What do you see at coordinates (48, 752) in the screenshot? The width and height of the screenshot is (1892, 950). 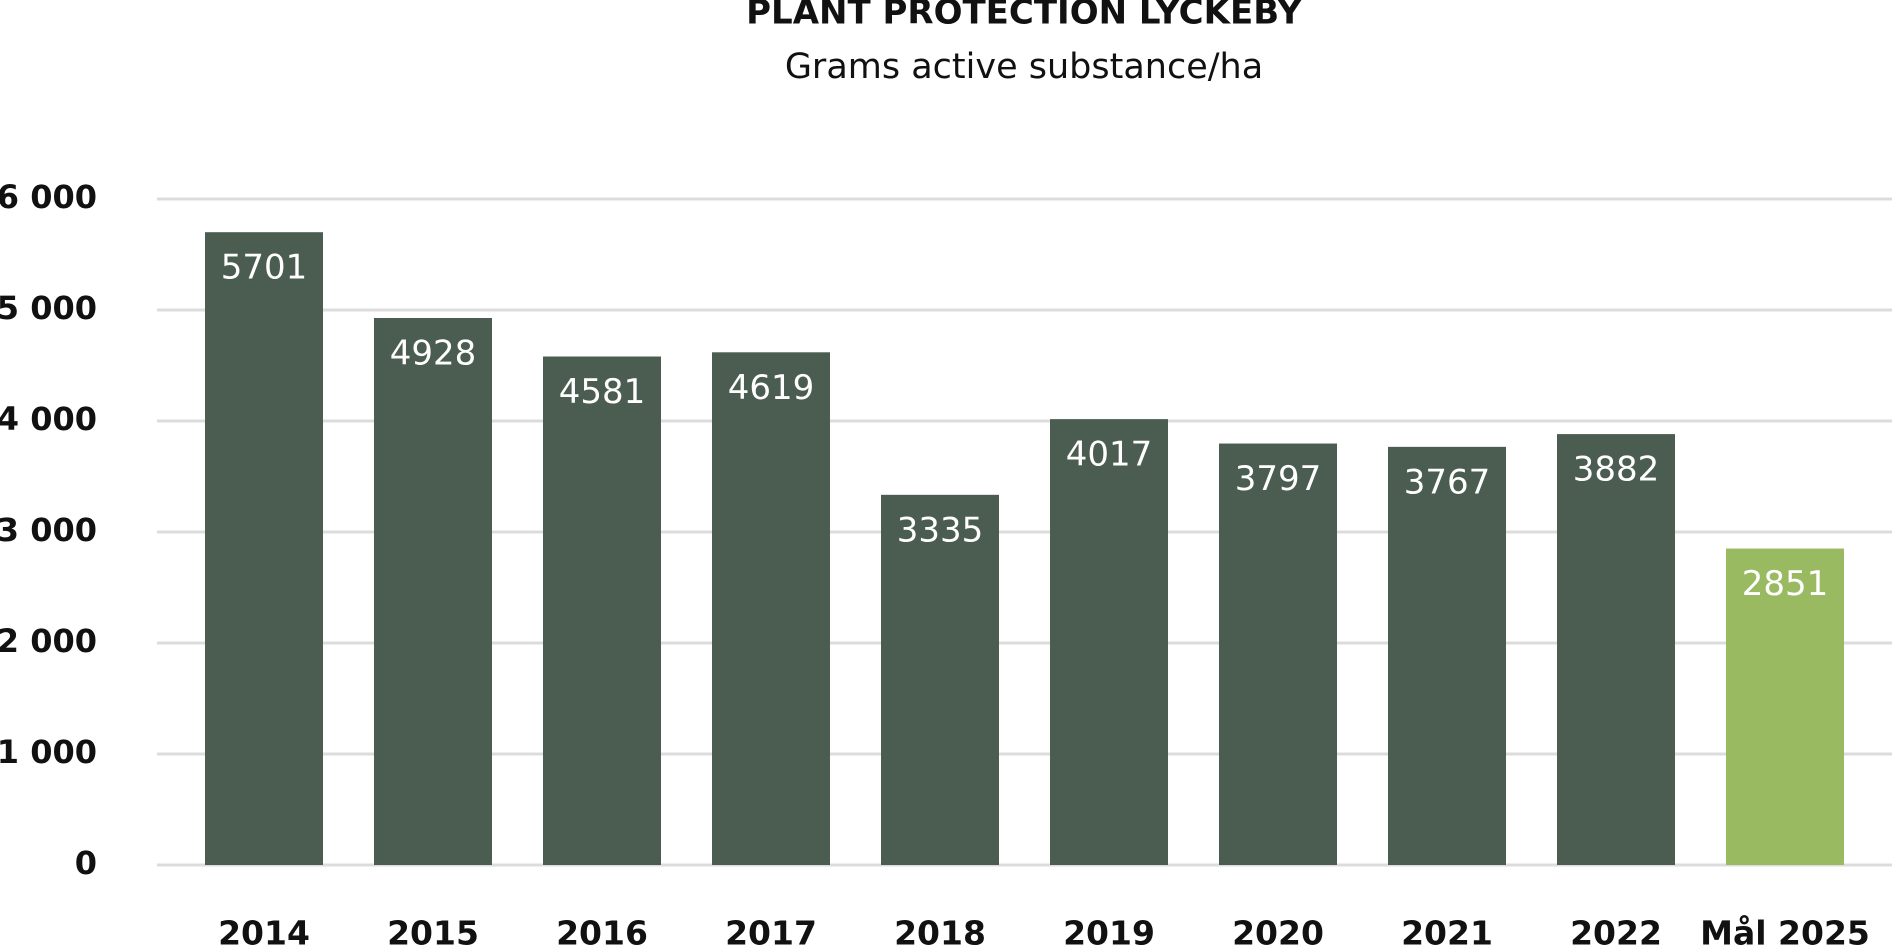 I see `y-tick-label: 1 000` at bounding box center [48, 752].